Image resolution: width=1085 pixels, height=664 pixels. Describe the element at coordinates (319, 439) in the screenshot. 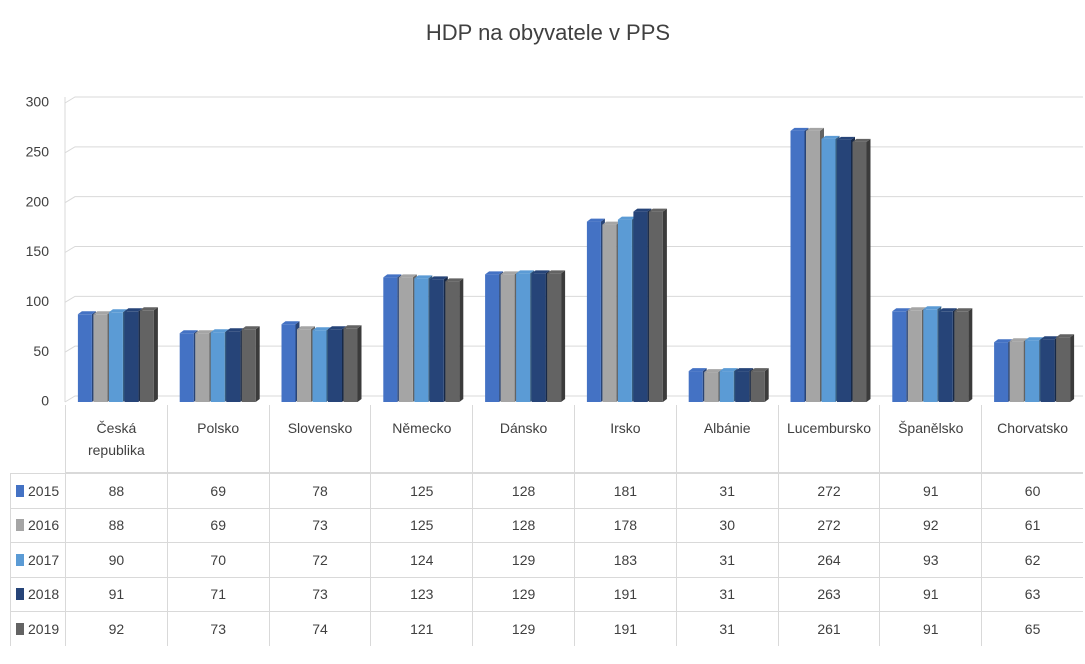

I see `category-label: Slovensko` at that location.